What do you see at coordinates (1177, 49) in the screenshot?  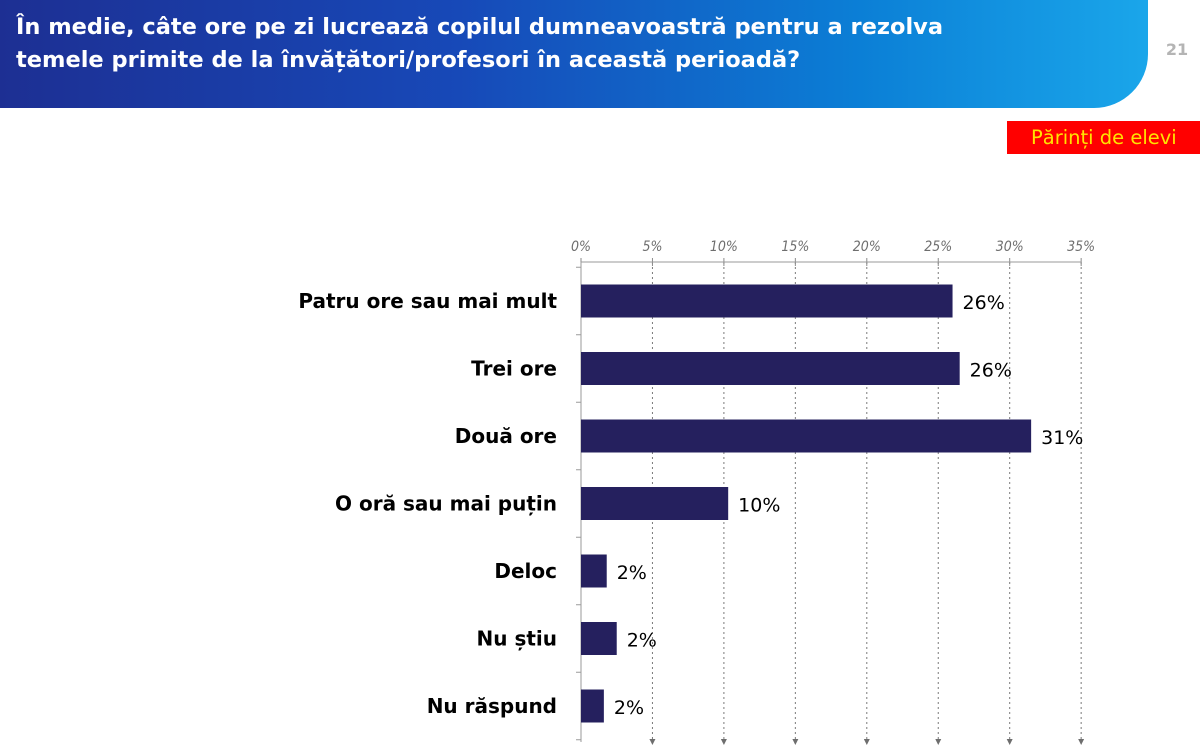 I see `page-number: 21` at bounding box center [1177, 49].